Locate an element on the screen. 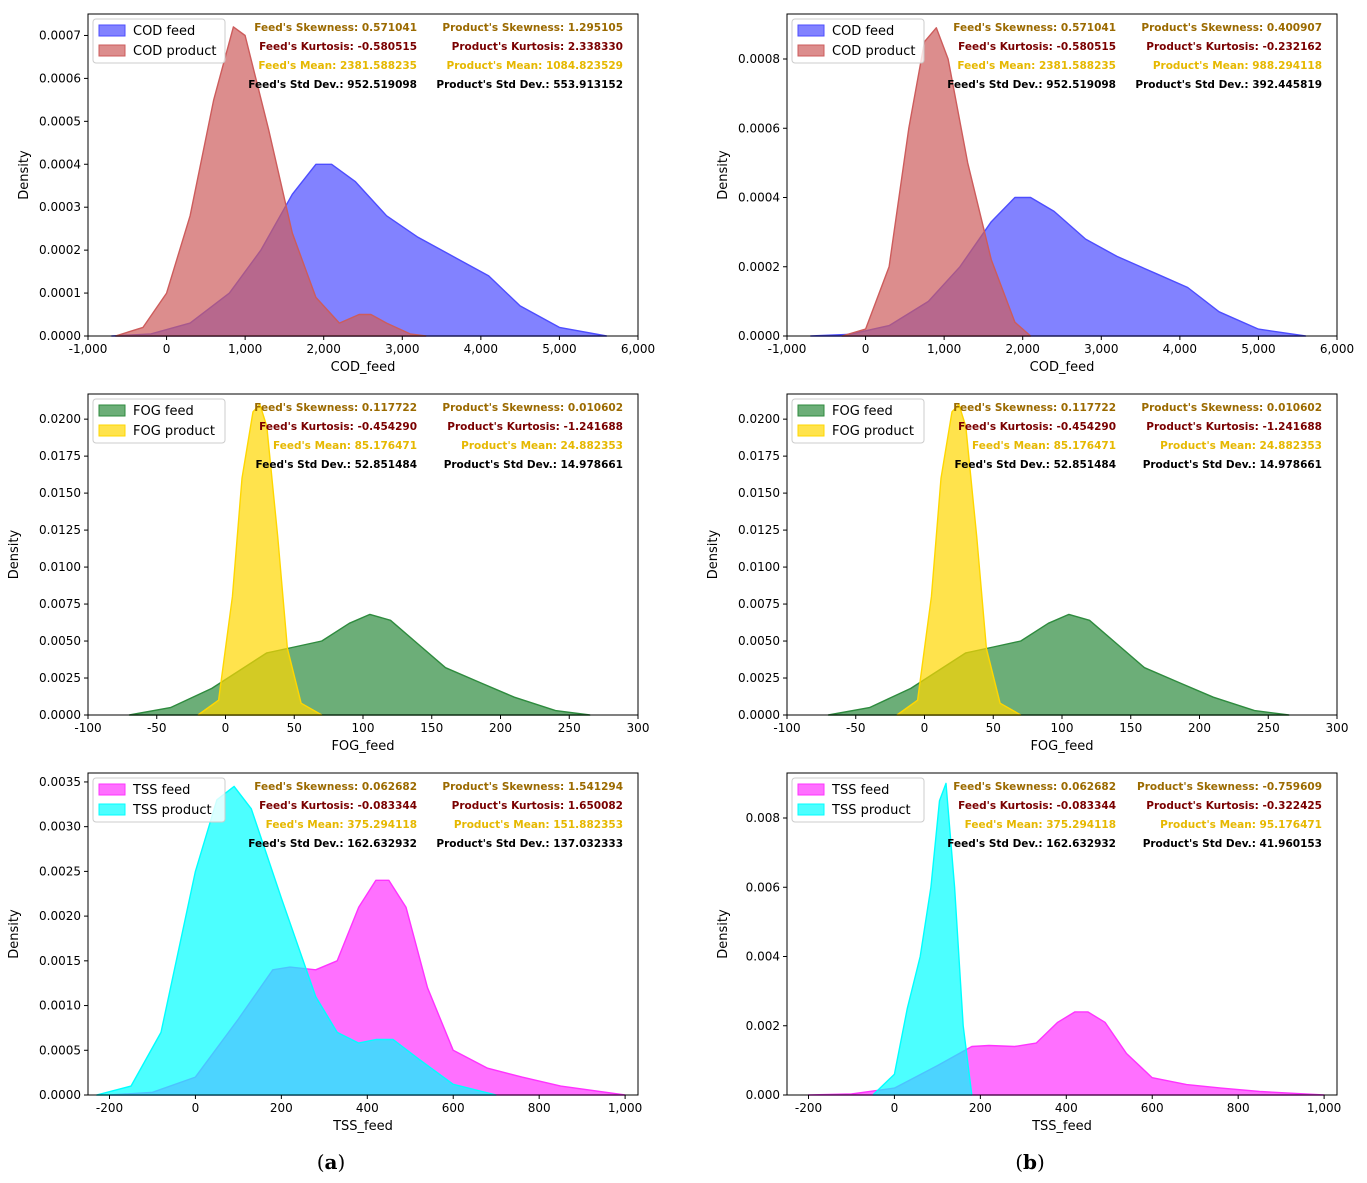 The image size is (1367, 1183). x-tick-label: 2,000 is located at coordinates (324, 349).